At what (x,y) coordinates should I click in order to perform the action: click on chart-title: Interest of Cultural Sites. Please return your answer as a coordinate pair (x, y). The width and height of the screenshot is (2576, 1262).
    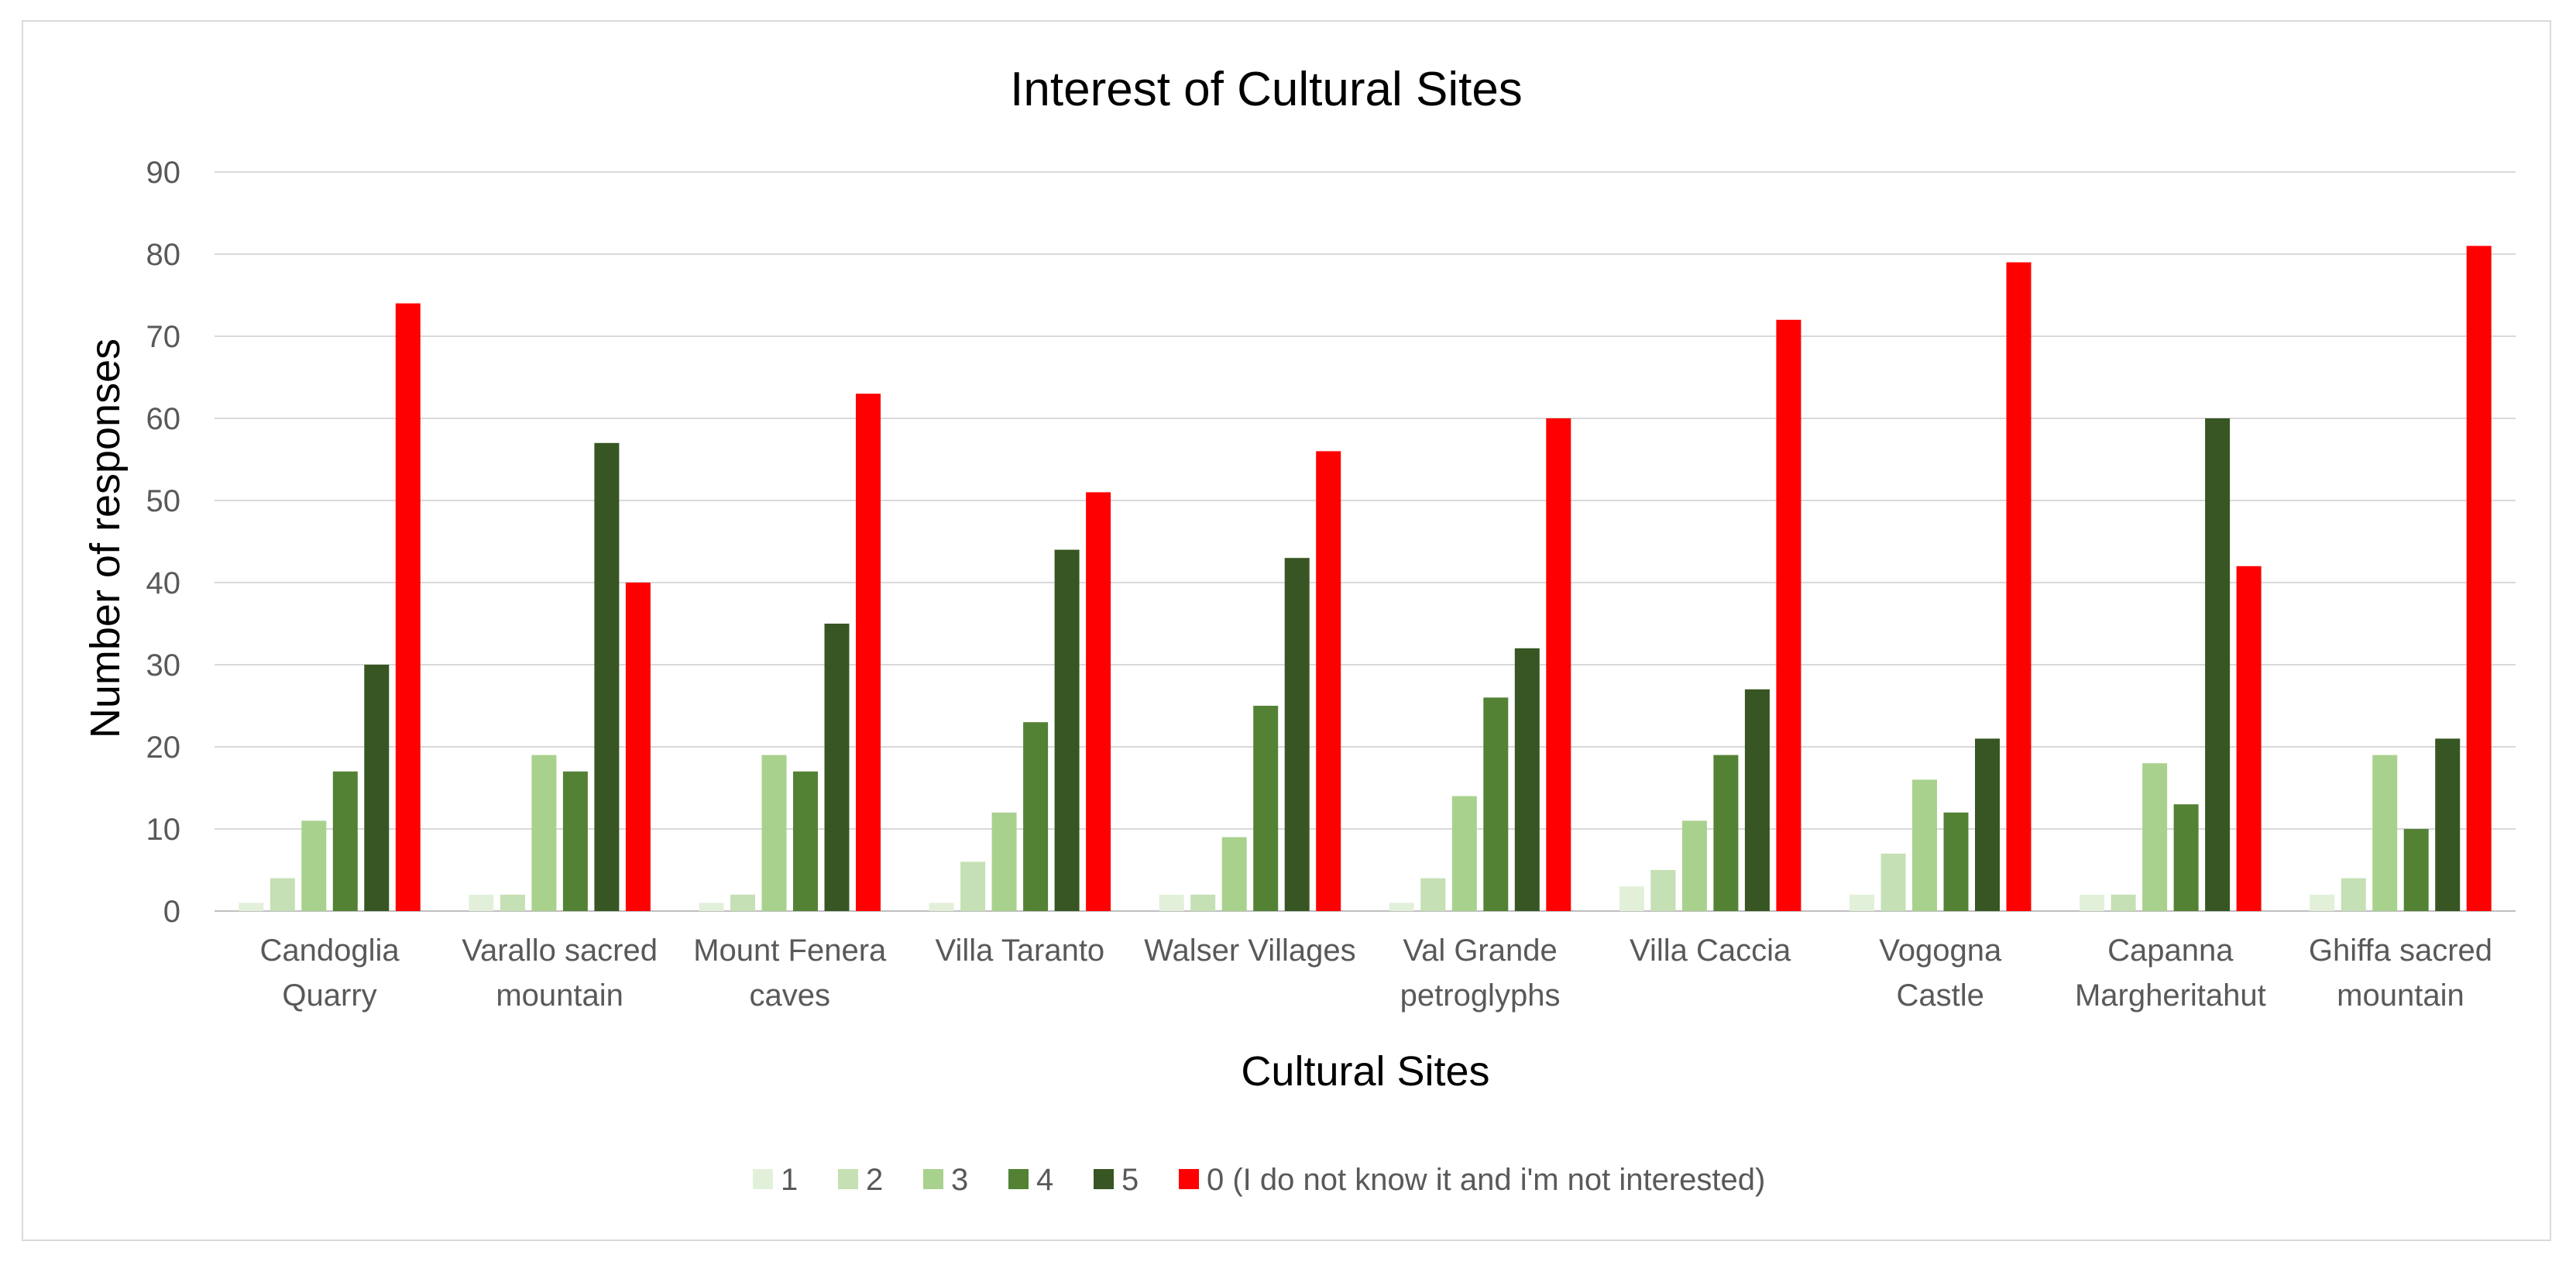
    Looking at the image, I should click on (1266, 89).